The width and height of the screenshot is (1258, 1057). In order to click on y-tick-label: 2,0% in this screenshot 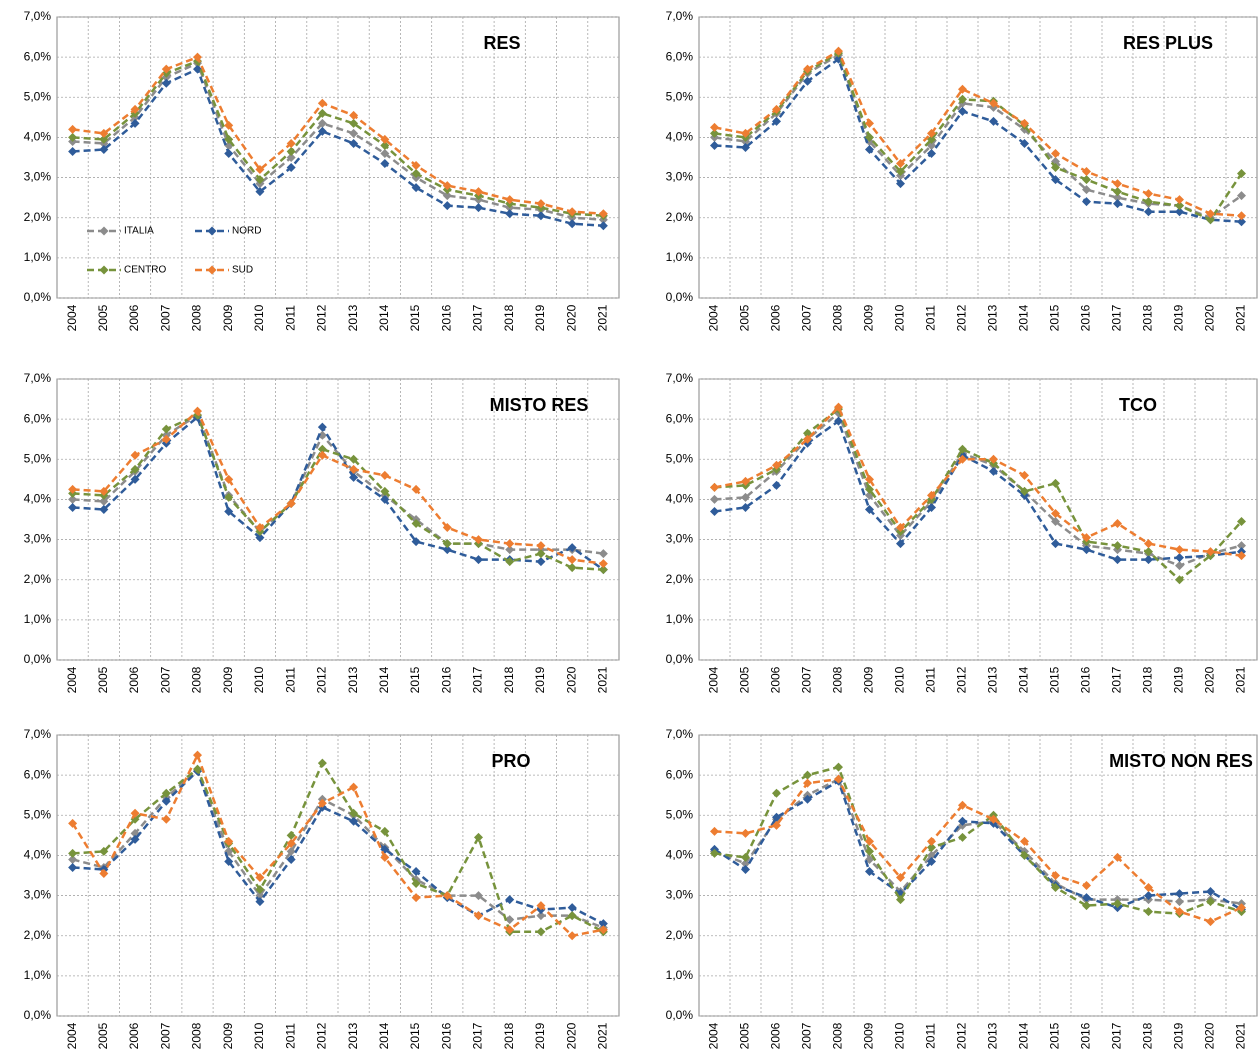, I will do `click(680, 579)`.